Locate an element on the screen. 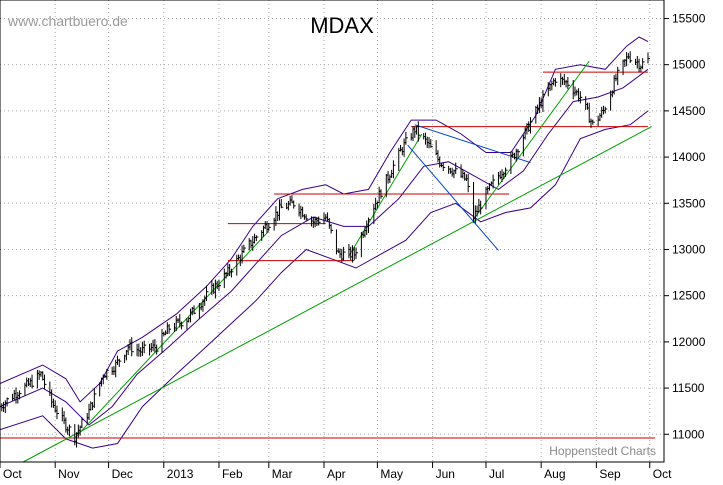 This screenshot has width=723, height=485. y-tick-label-14500: 14500 is located at coordinates (689, 111).